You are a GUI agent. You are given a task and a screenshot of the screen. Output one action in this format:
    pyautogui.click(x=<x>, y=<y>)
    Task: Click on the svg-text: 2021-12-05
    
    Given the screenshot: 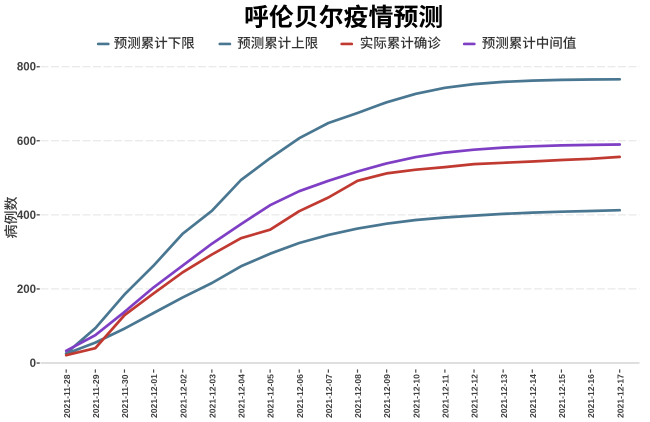 What is the action you would take?
    pyautogui.click(x=271, y=396)
    